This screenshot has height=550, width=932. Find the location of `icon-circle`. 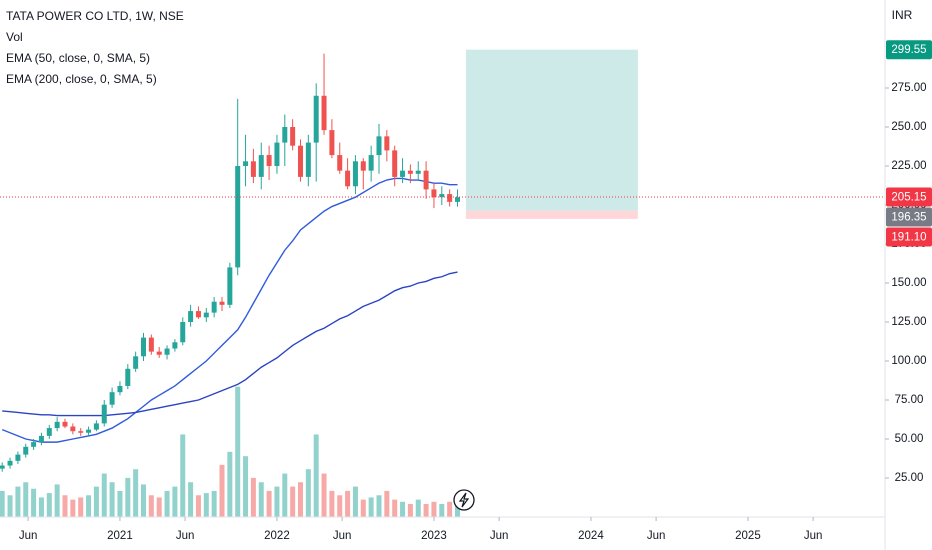

icon-circle is located at coordinates (464, 500).